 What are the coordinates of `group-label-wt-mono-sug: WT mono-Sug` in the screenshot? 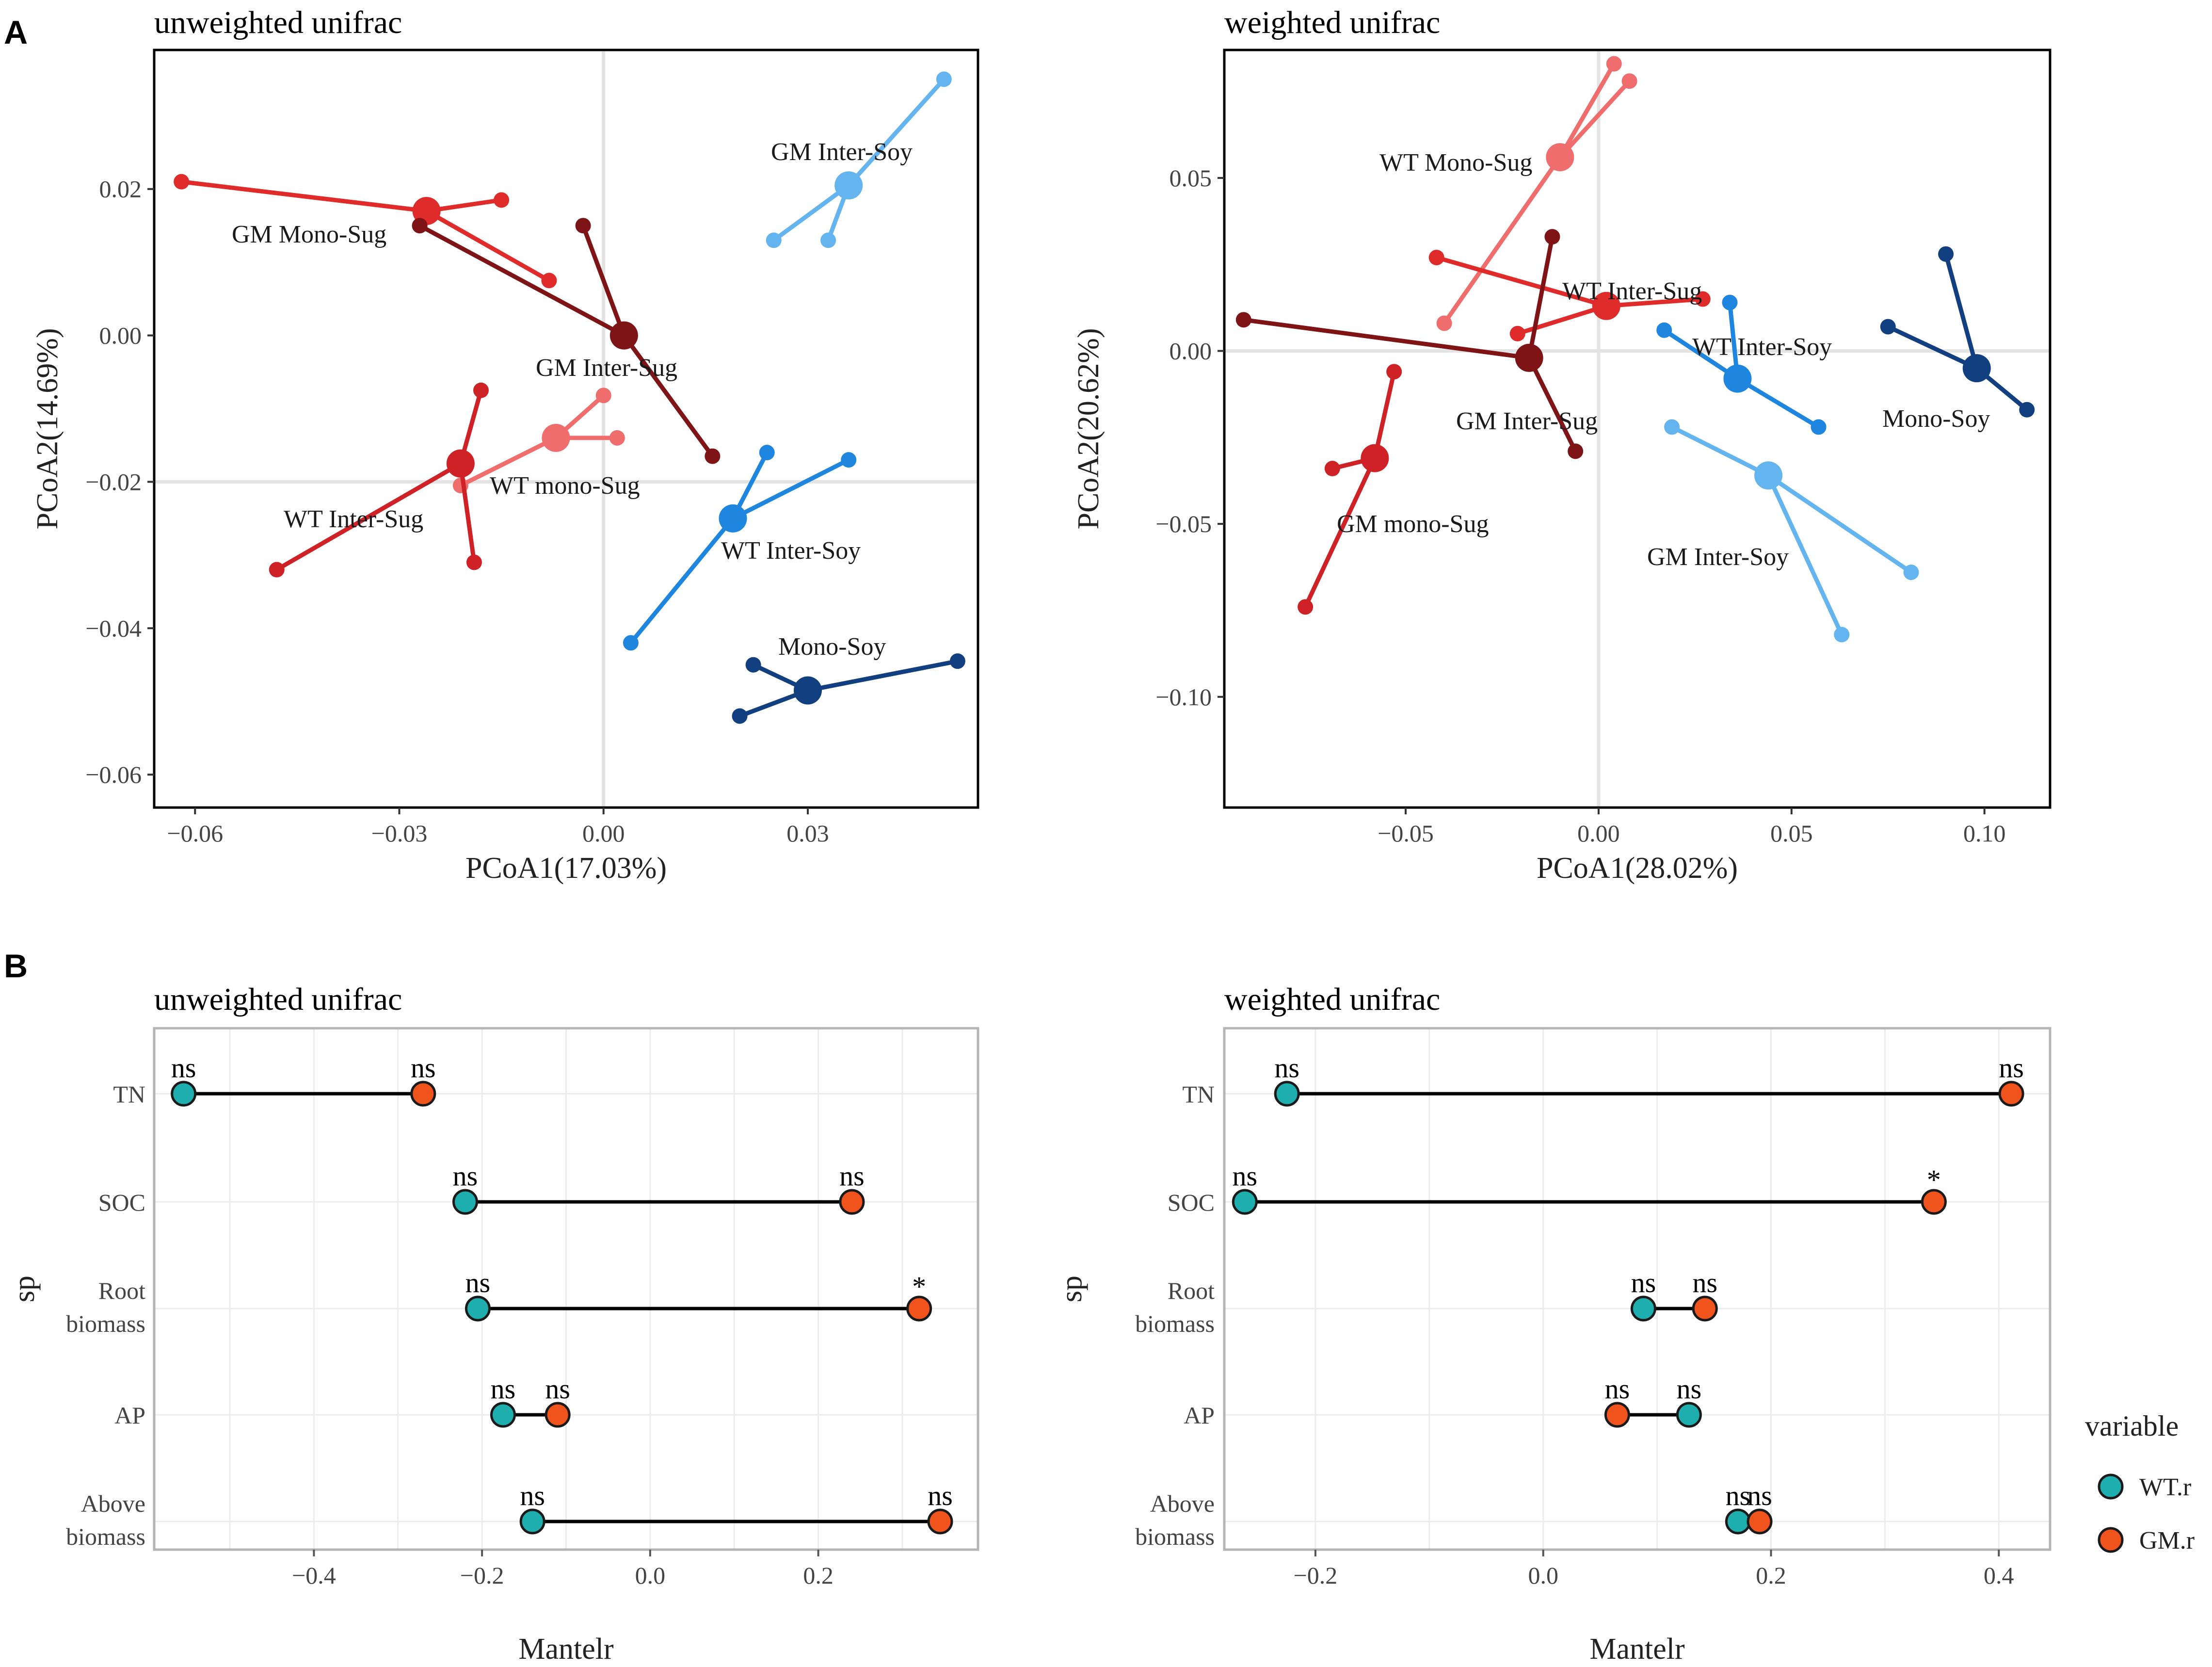 It's located at (565, 486).